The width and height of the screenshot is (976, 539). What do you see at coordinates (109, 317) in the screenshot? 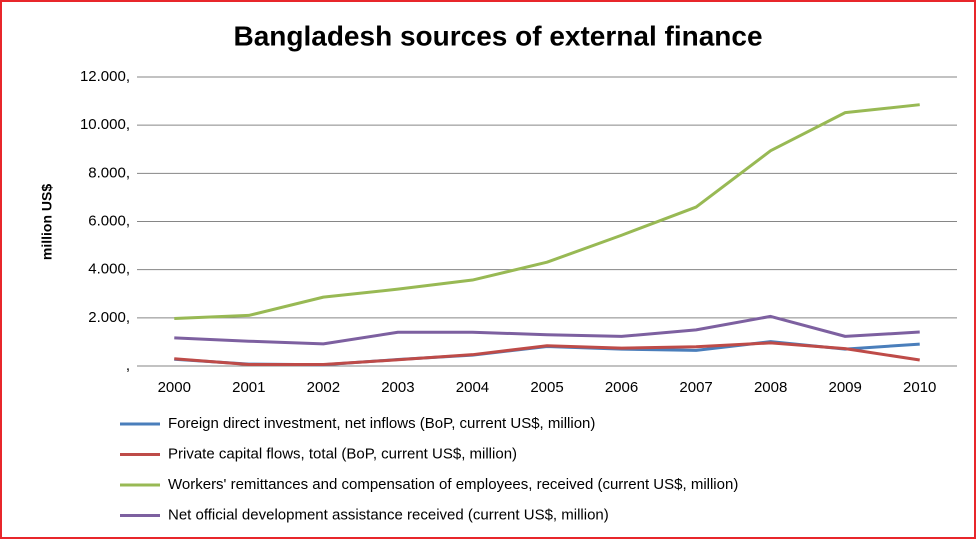
I see `y-tick-label: 2.000,` at bounding box center [109, 317].